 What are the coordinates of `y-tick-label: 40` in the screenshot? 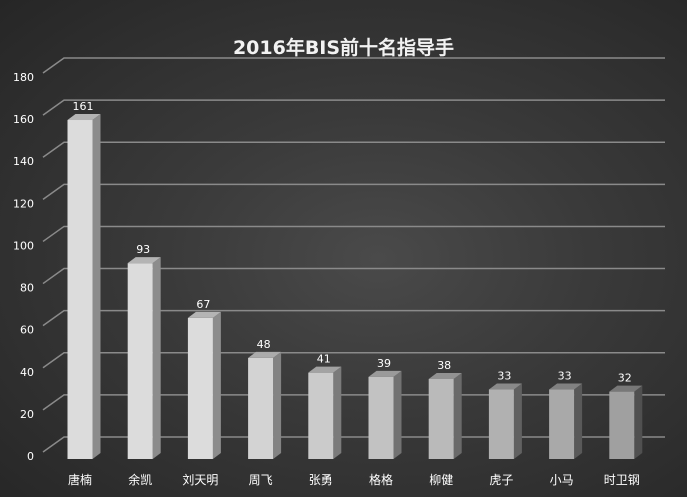 It's located at (27, 372).